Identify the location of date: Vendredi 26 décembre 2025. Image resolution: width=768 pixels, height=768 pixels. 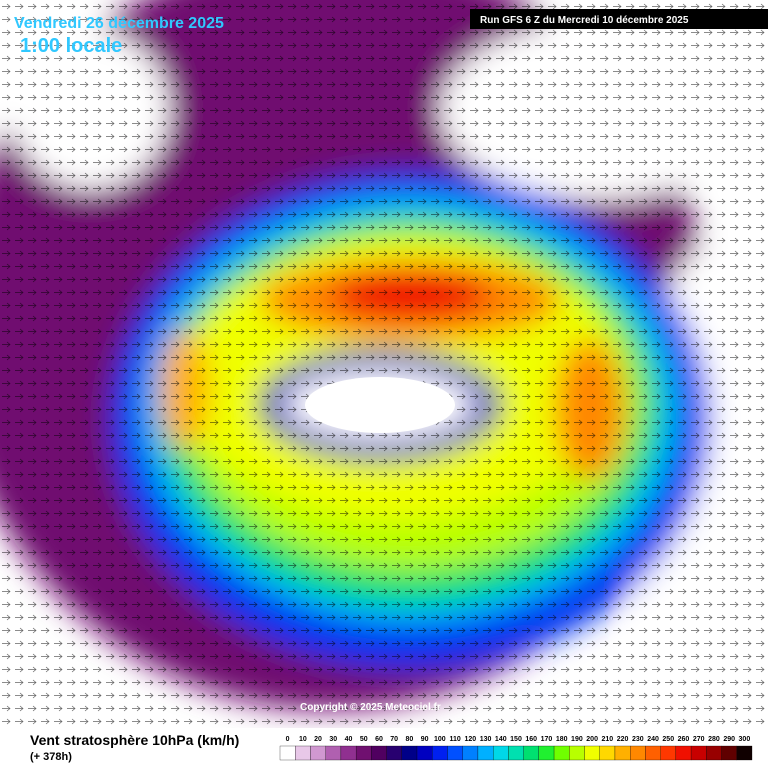
(119, 23).